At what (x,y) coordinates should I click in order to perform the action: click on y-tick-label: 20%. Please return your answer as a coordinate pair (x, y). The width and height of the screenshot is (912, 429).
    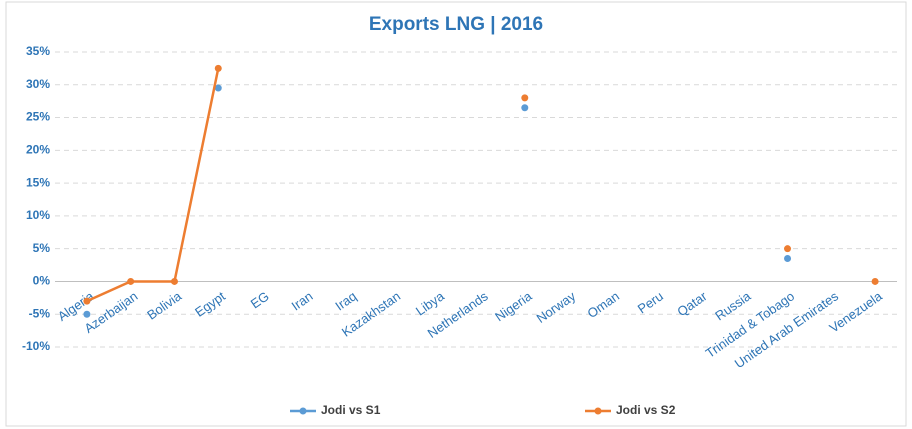
    Looking at the image, I should click on (38, 150).